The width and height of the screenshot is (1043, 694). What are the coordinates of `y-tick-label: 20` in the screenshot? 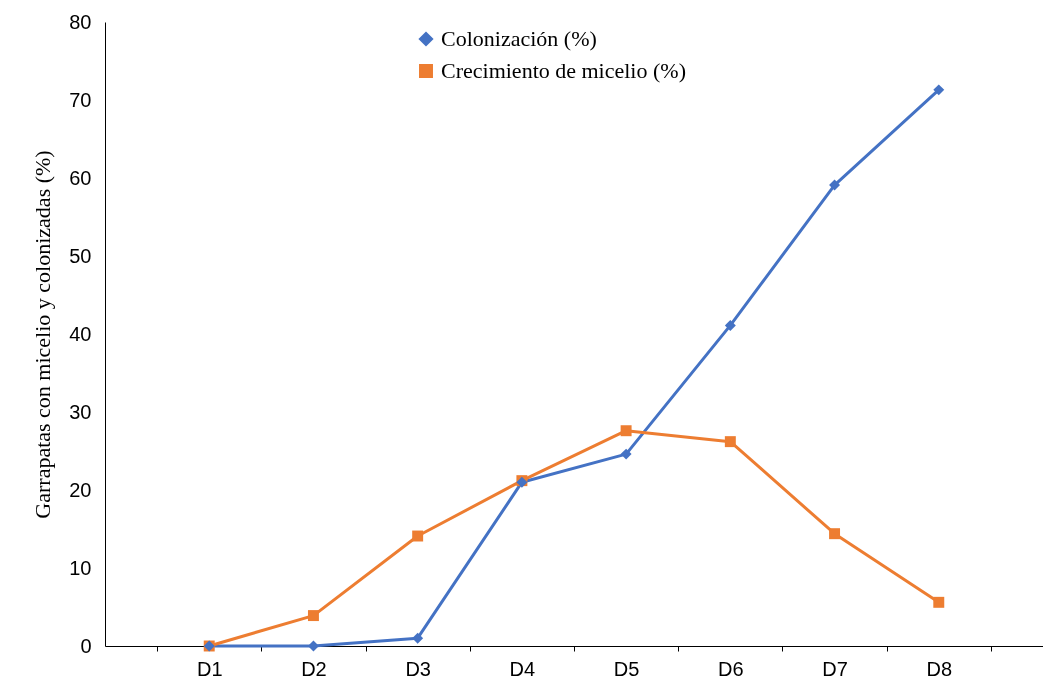 It's located at (80, 489).